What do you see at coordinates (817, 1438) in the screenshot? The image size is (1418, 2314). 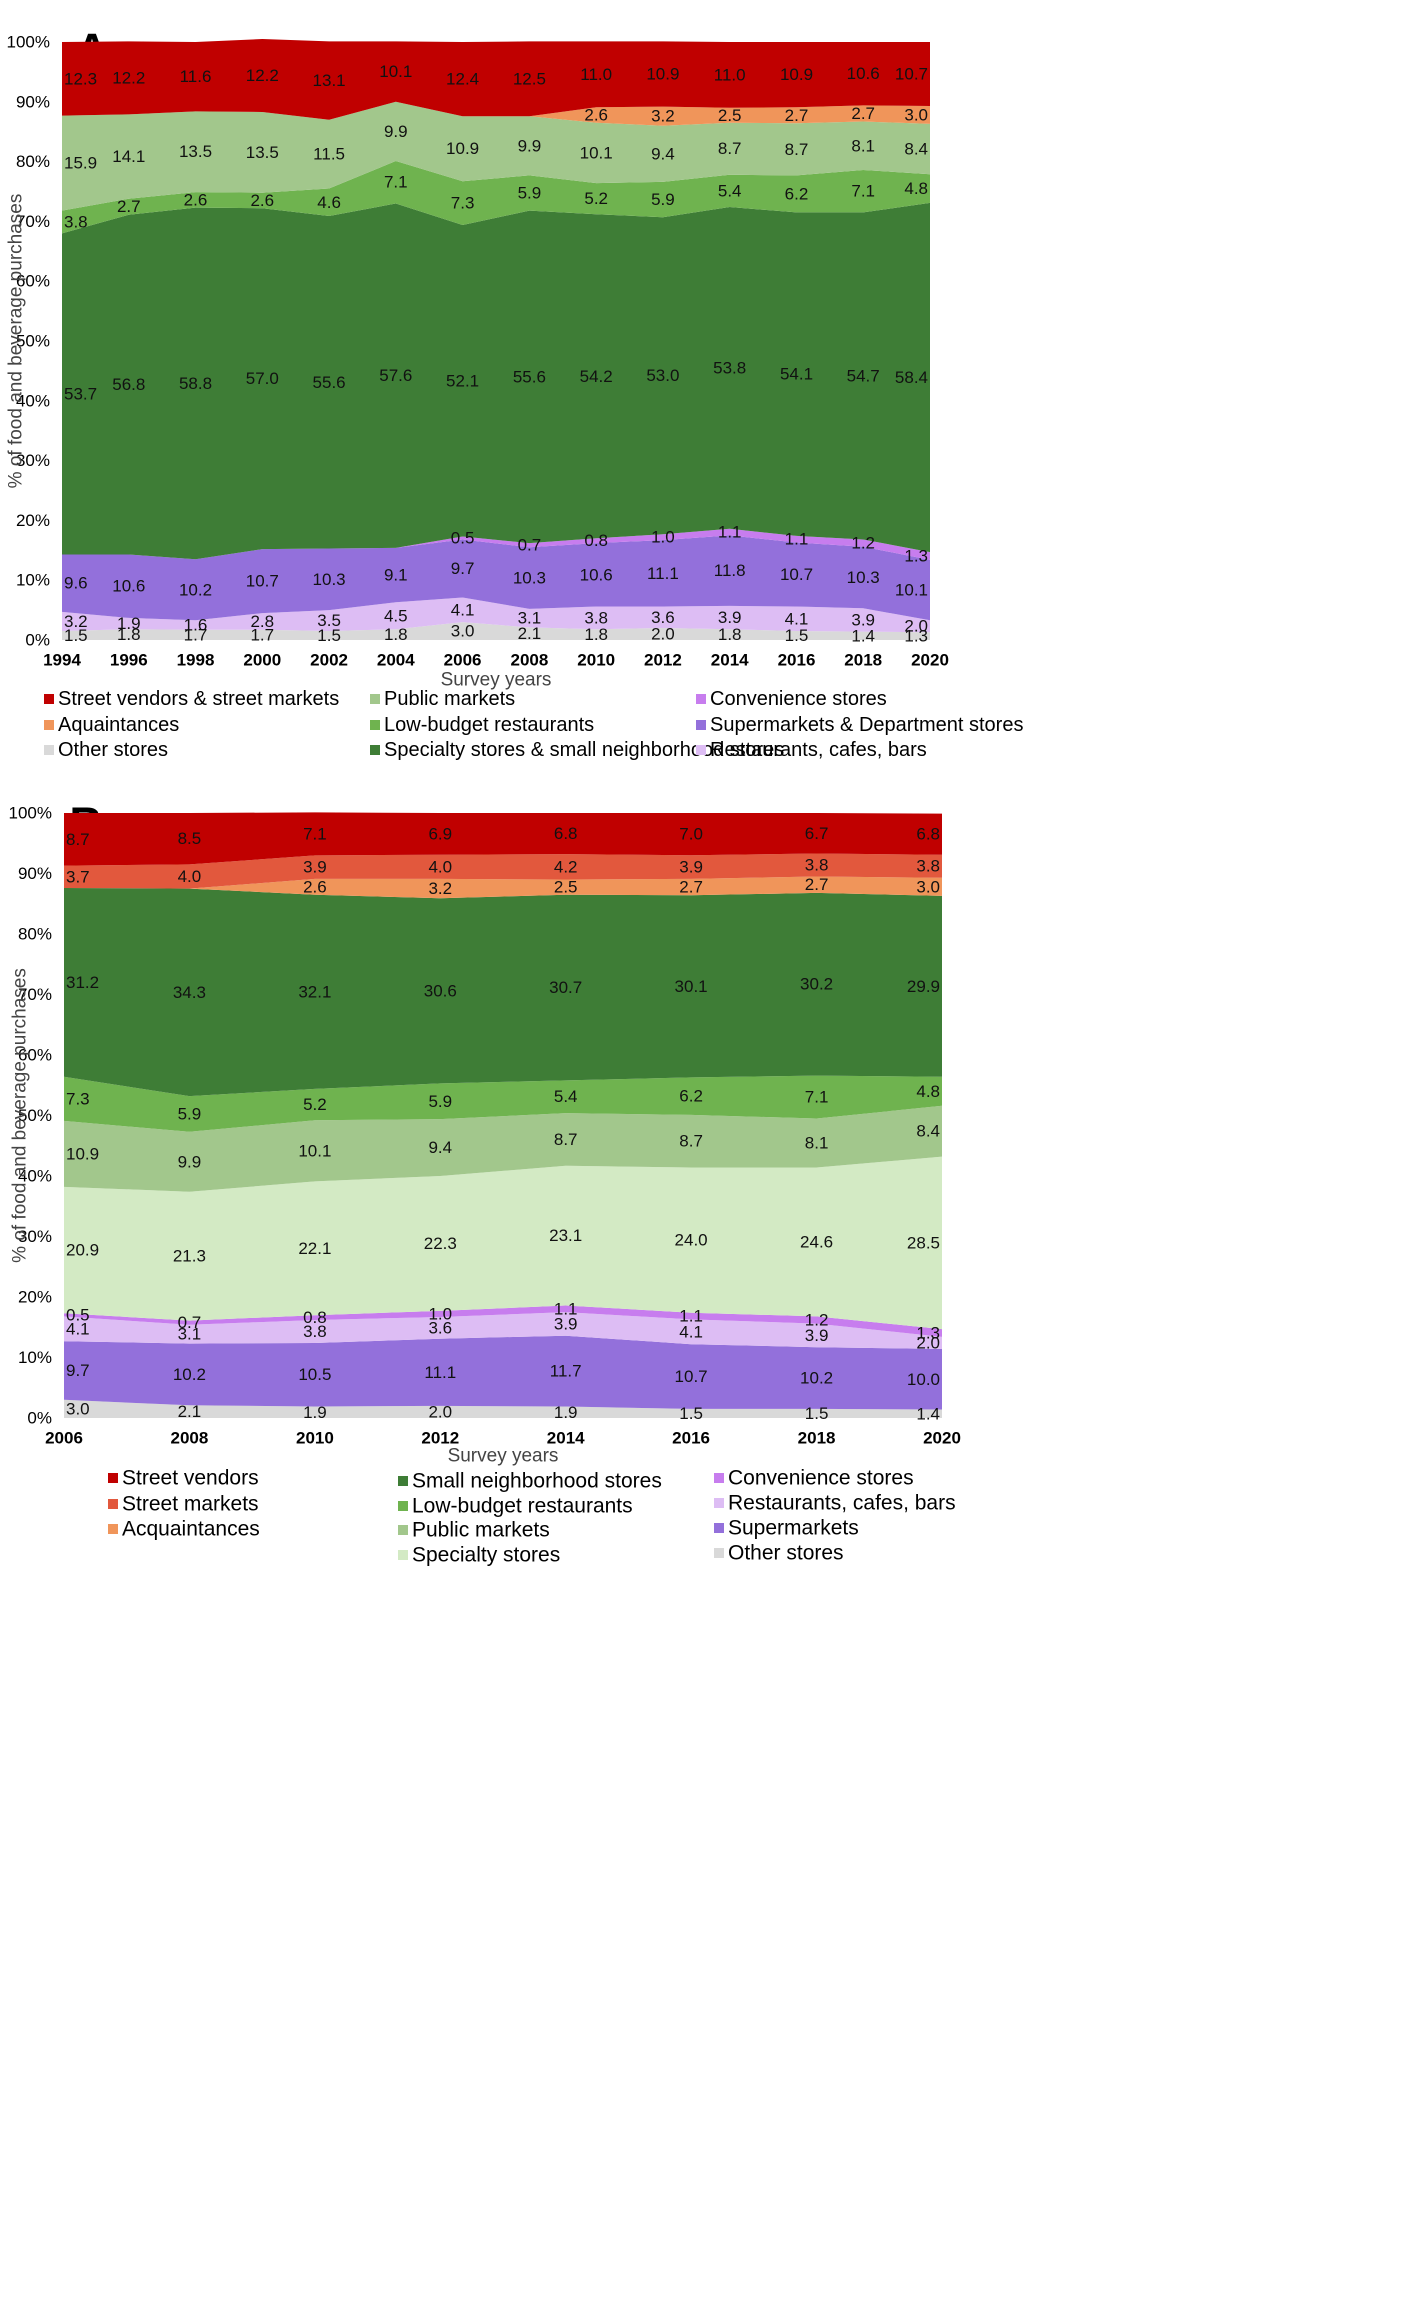 I see `x-tick-label: 2018` at bounding box center [817, 1438].